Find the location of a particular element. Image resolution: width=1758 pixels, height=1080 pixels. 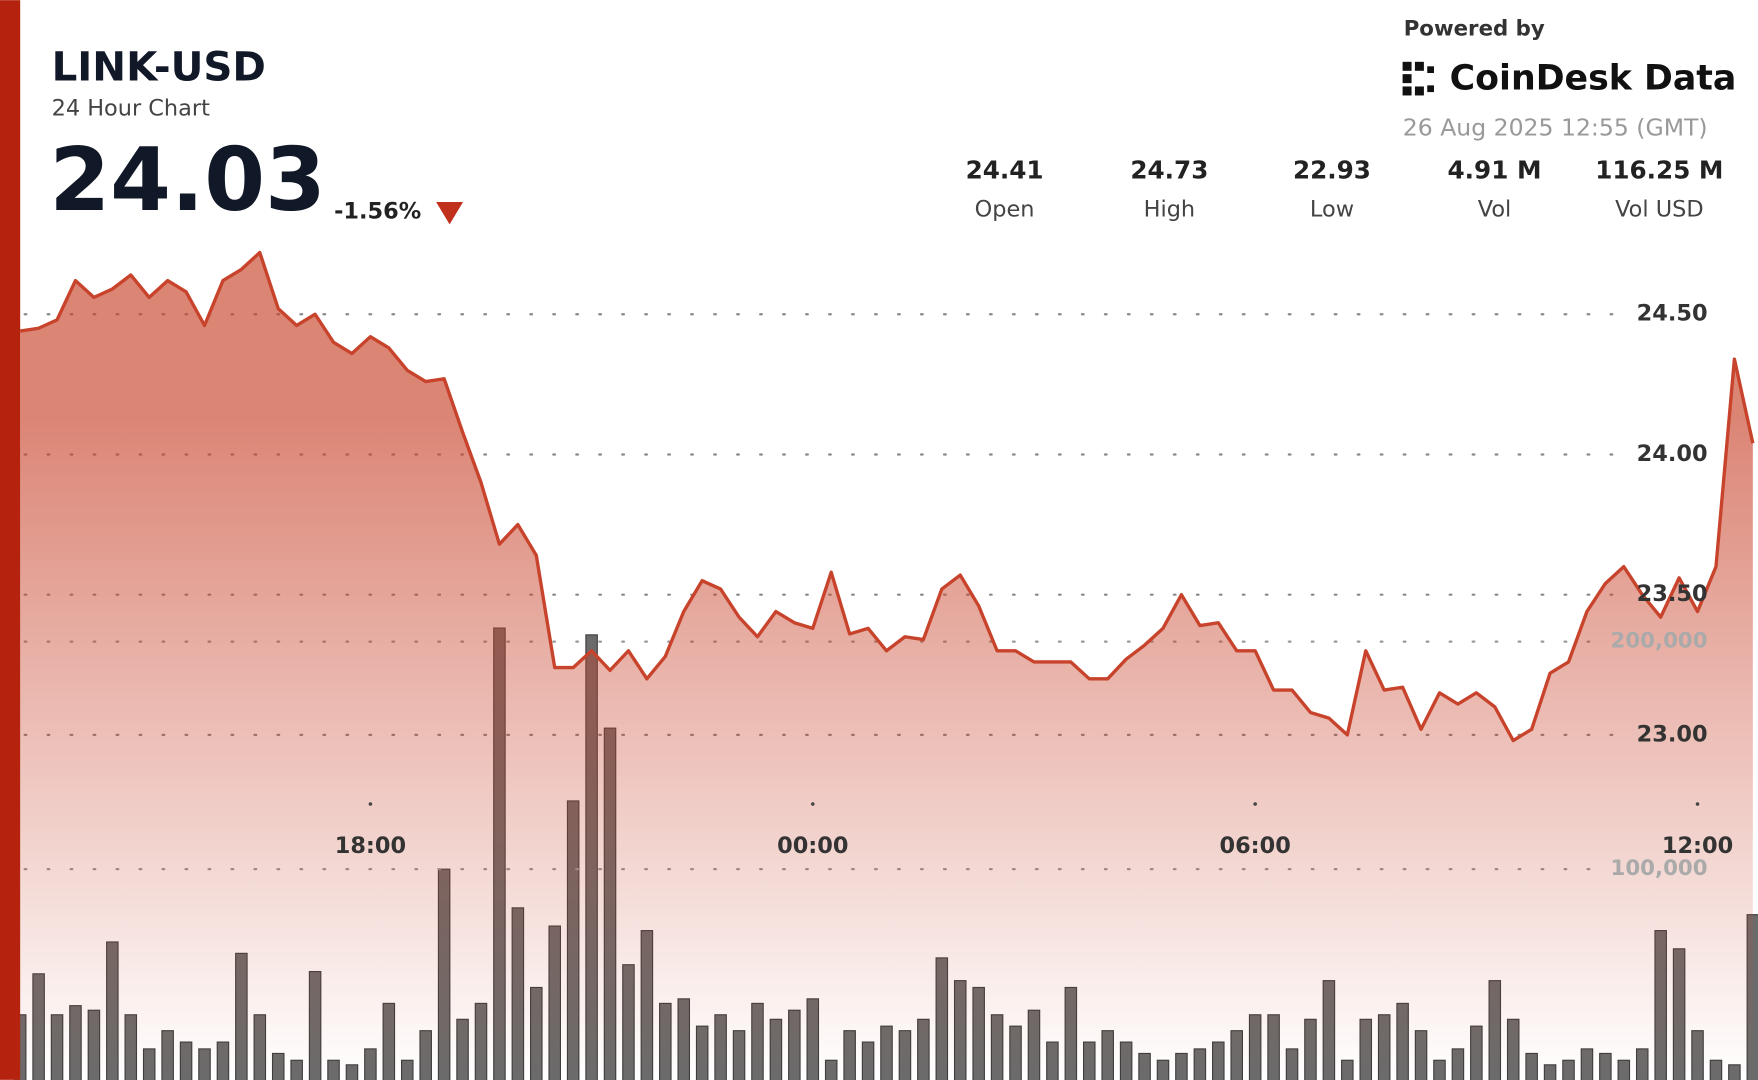

brand-logo is located at coordinates (1418, 78).